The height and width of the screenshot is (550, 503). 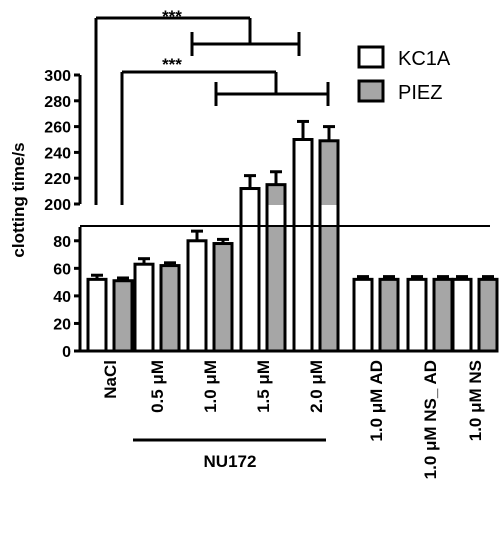 What do you see at coordinates (62, 297) in the screenshot?
I see `y-tick-label: 40` at bounding box center [62, 297].